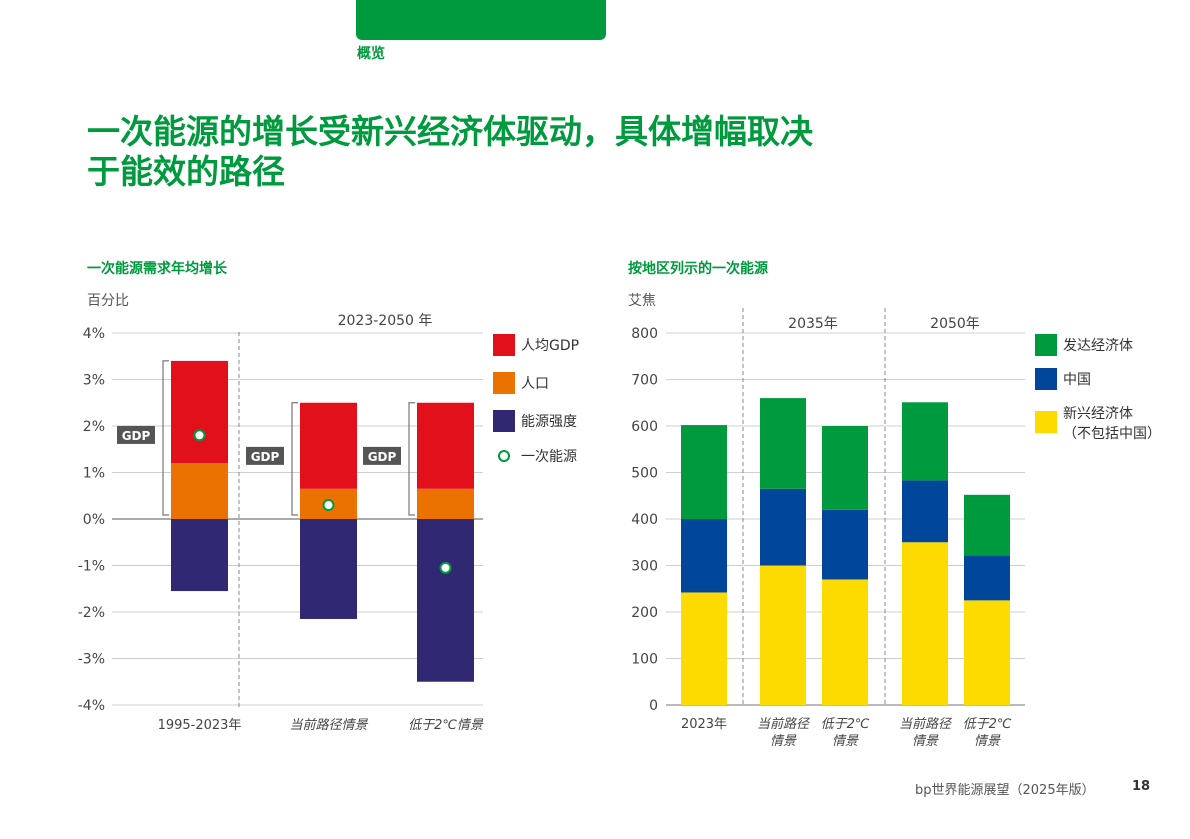 The image size is (1190, 839). What do you see at coordinates (94, 520) in the screenshot?
I see `y-tick-label: 0%` at bounding box center [94, 520].